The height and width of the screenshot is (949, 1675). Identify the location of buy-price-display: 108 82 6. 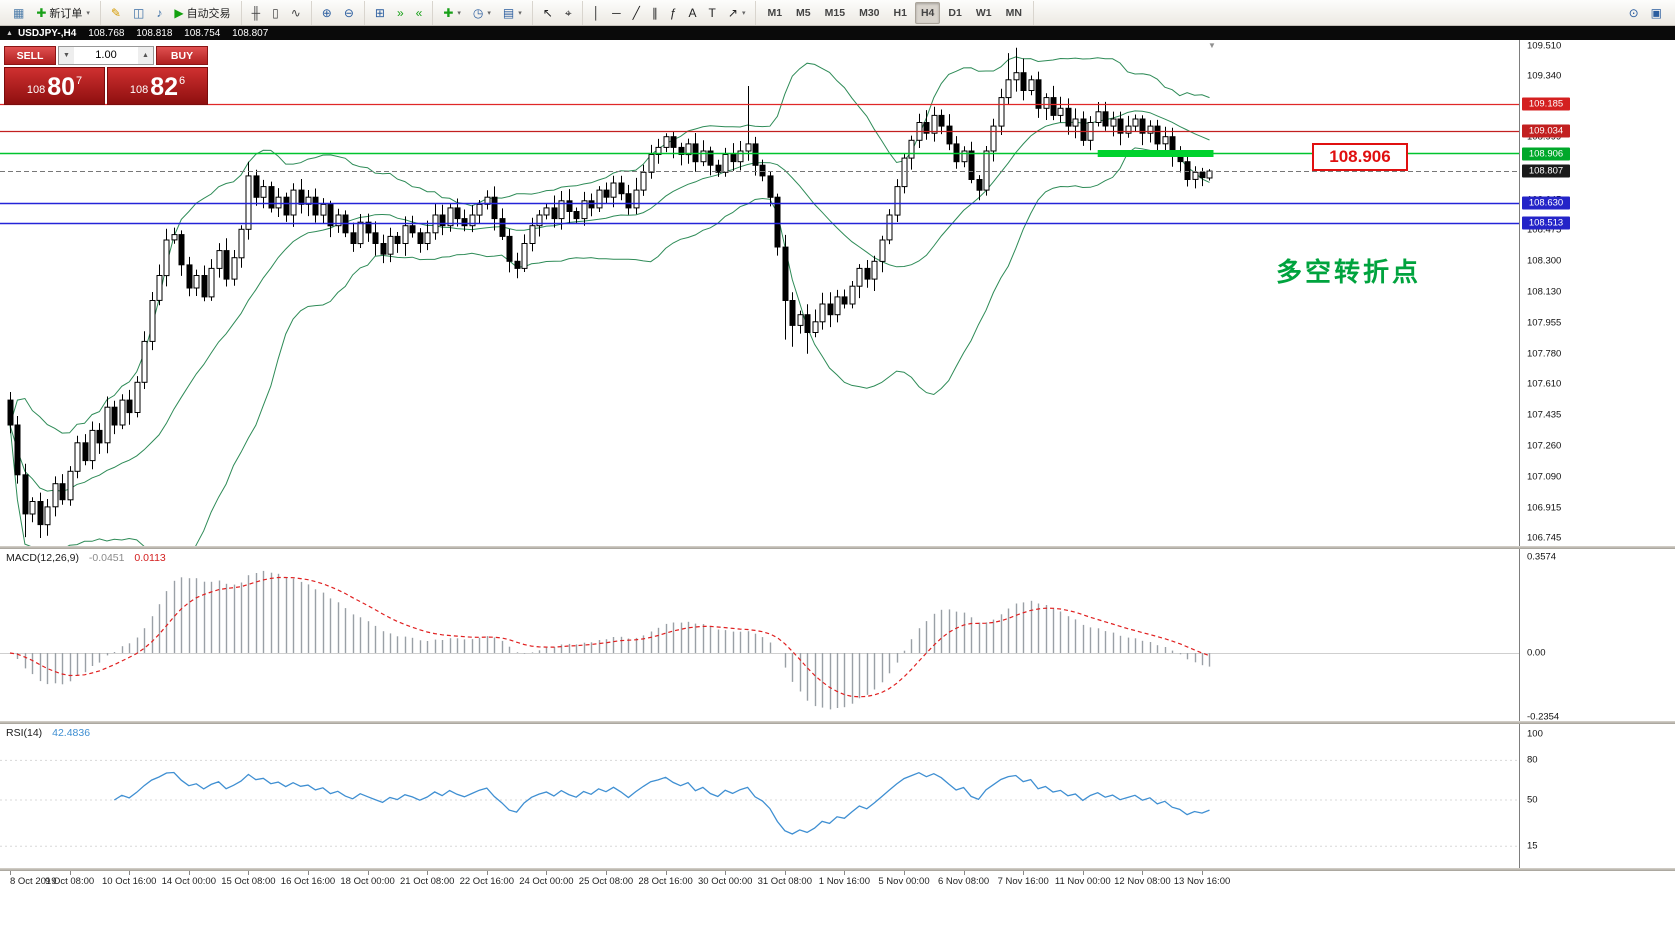
(157, 86).